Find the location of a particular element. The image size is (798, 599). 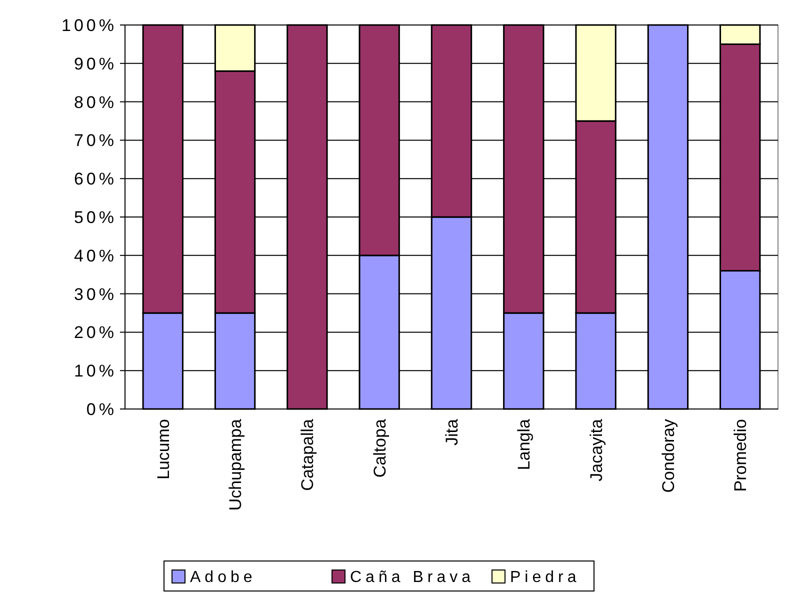

x-tick-label: Condoray is located at coordinates (668, 455).